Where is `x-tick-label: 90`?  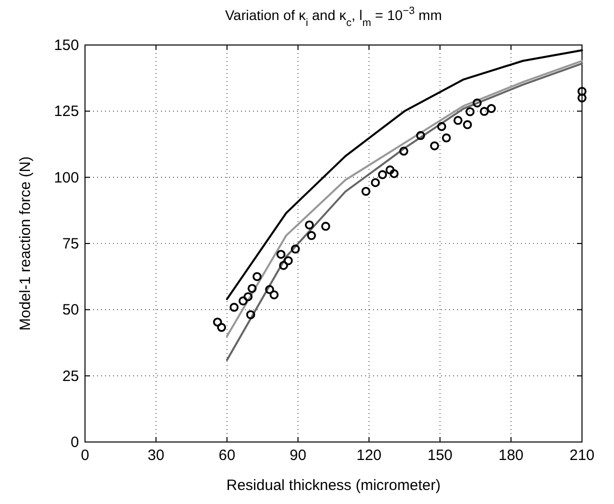 x-tick-label: 90 is located at coordinates (298, 455).